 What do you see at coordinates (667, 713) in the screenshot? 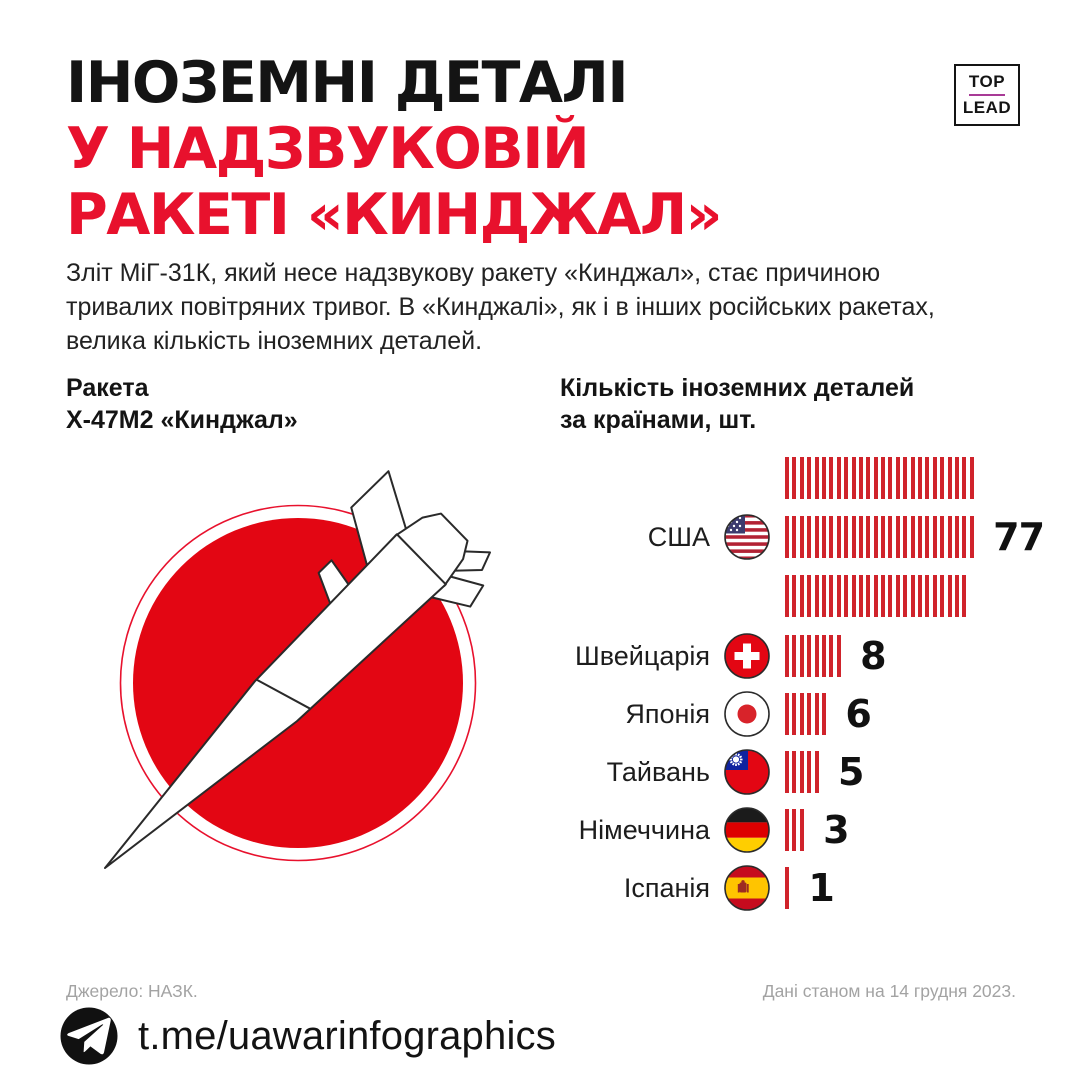
I see `country-label-japan: Японія` at bounding box center [667, 713].